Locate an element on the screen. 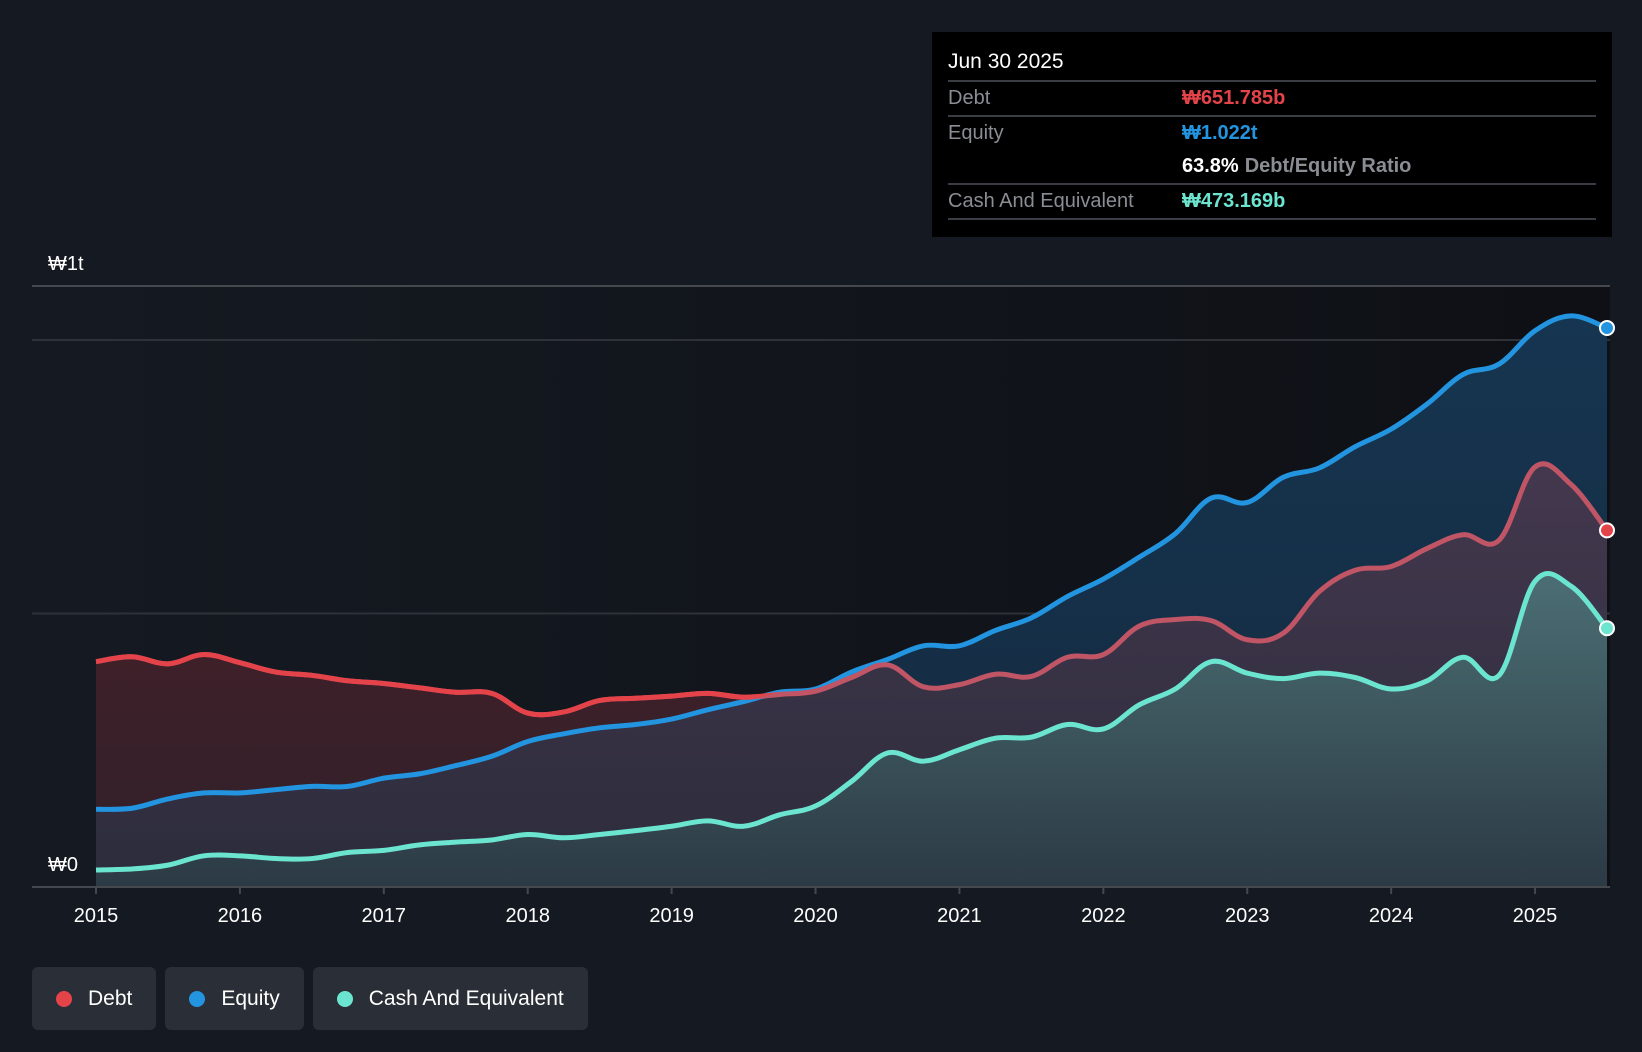 The width and height of the screenshot is (1642, 1052). legend-item-cash: Cash And Equivalent is located at coordinates (450, 998).